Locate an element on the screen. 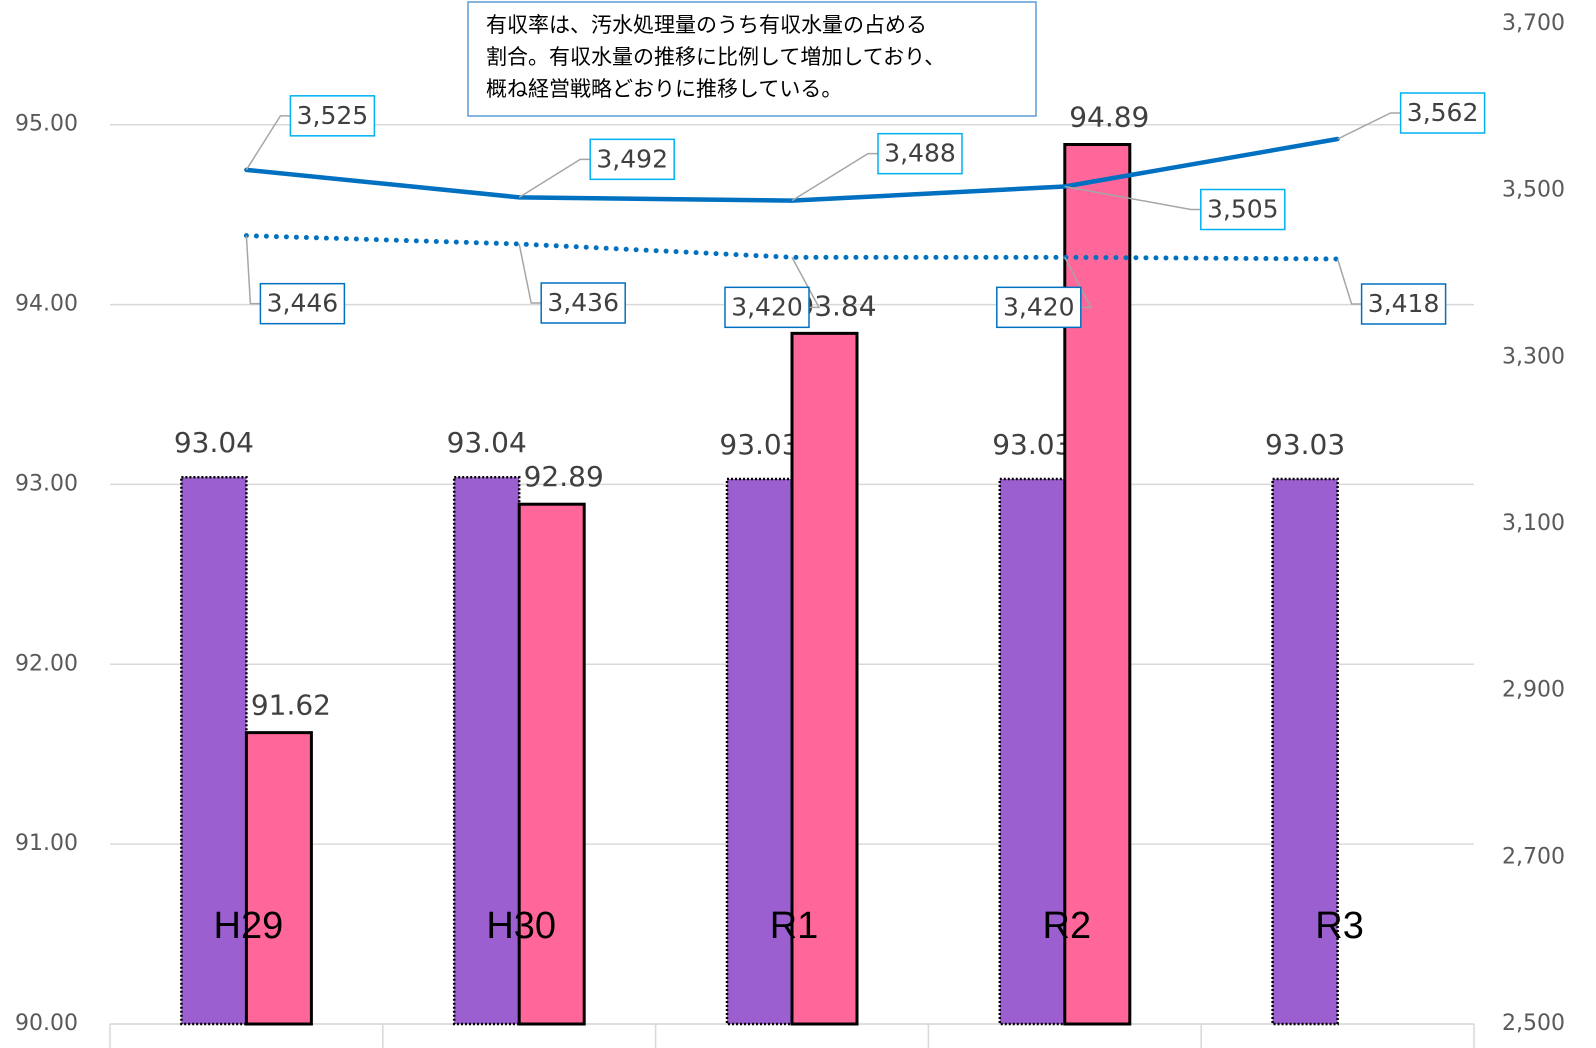 Image resolution: width=1596 pixels, height=1048 pixels. x-tick-label: R3 is located at coordinates (1339, 926).